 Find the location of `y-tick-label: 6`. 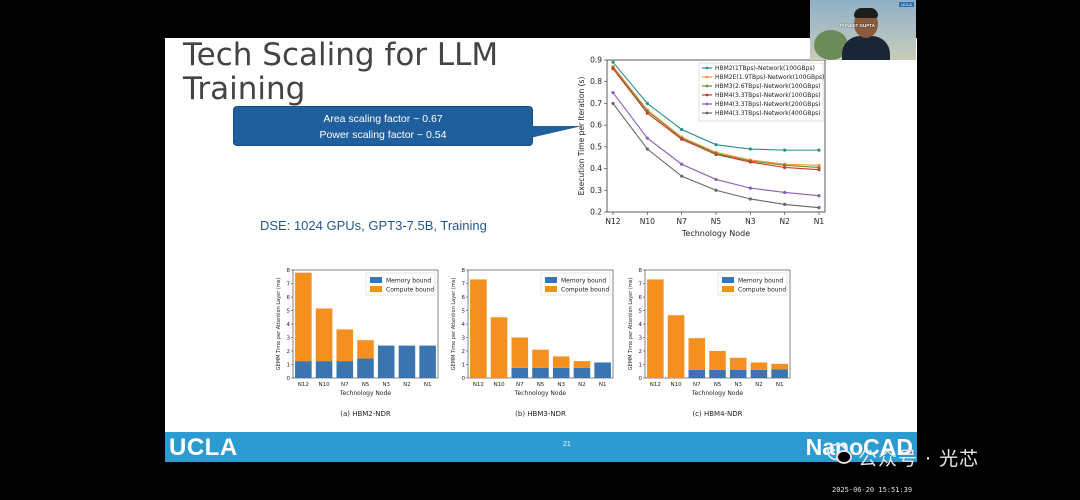

y-tick-label: 6 is located at coordinates (641, 298).